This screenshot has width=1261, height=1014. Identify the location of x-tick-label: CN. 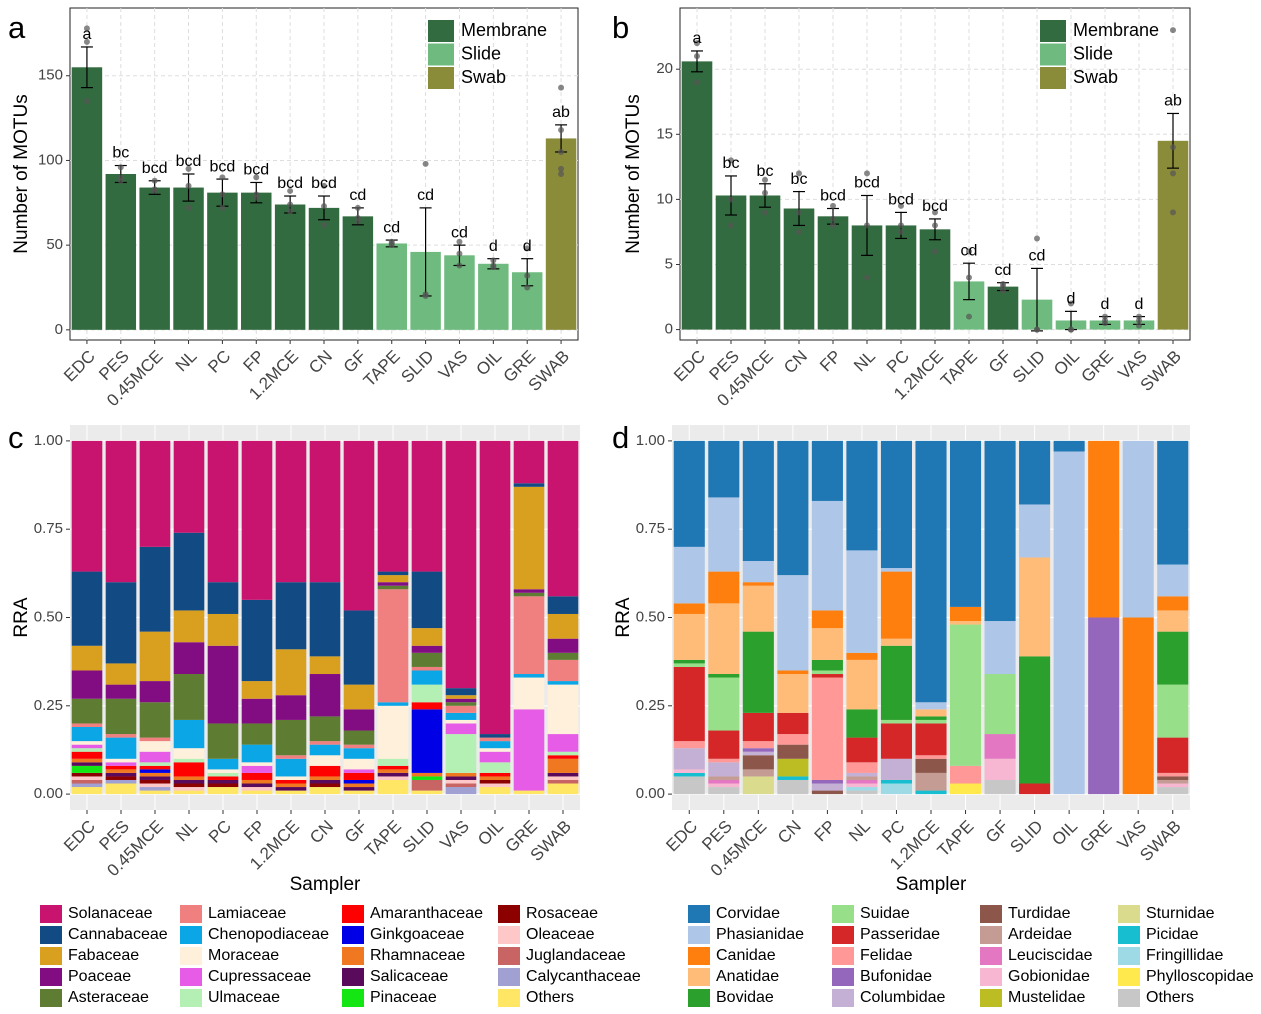
(789, 832).